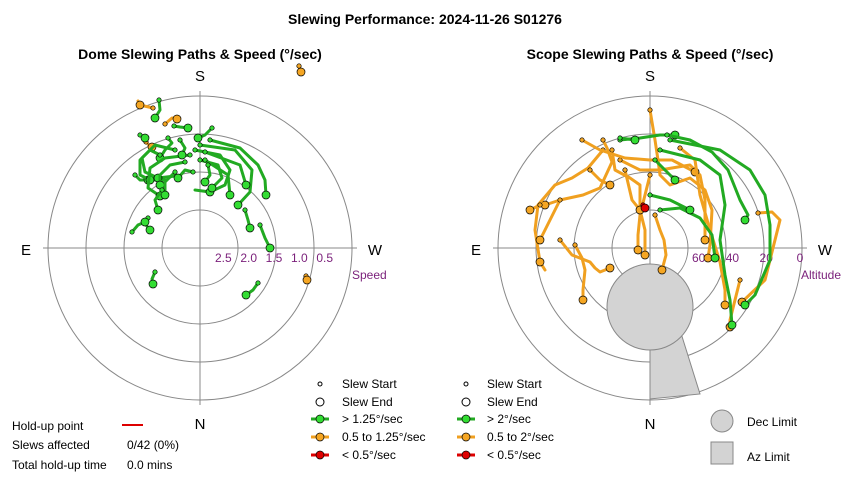 The width and height of the screenshot is (850, 480). What do you see at coordinates (320, 437) in the screenshot?
I see `legend-mid-marker` at bounding box center [320, 437].